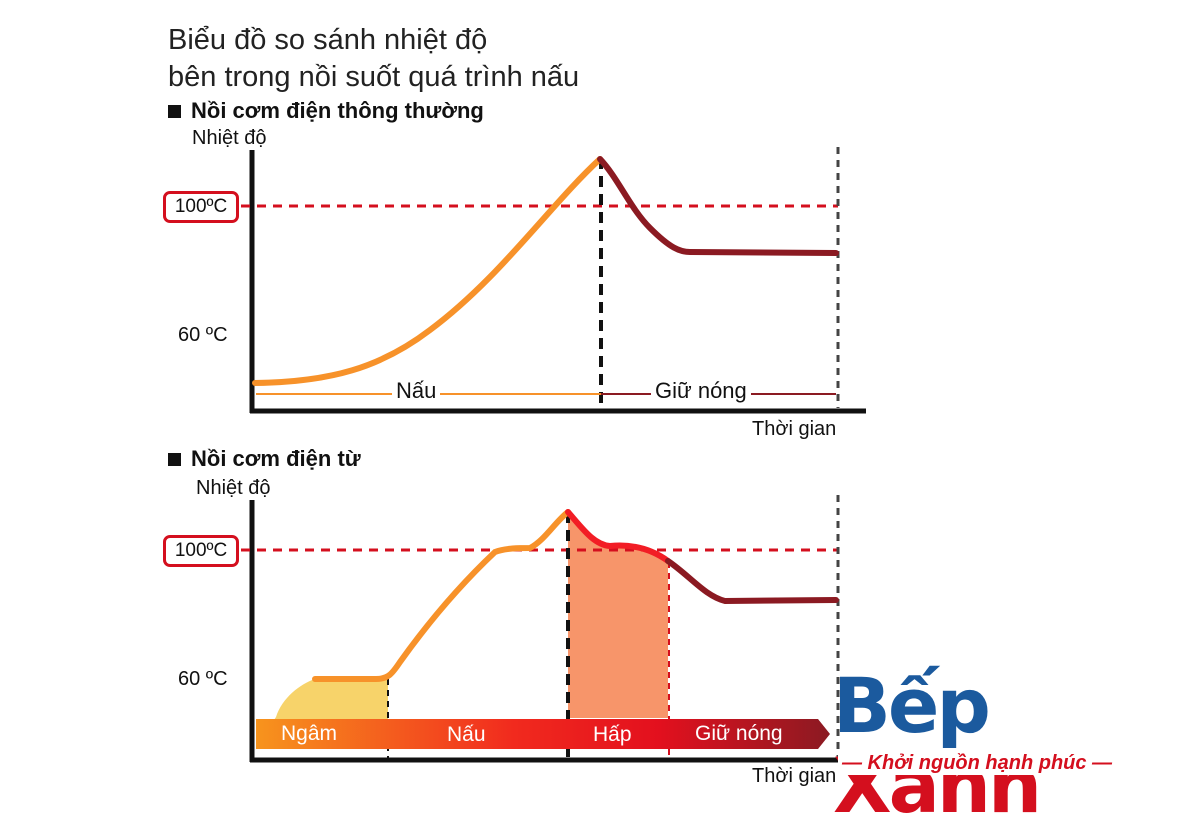  I want to click on chart-2-phase-bar, so click(543, 734).